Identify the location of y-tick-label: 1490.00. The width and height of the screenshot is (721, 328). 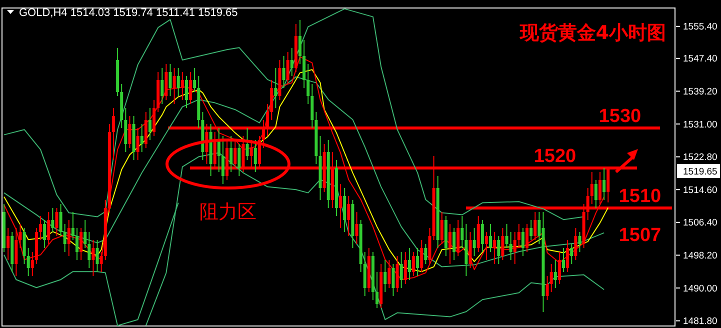
(700, 288).